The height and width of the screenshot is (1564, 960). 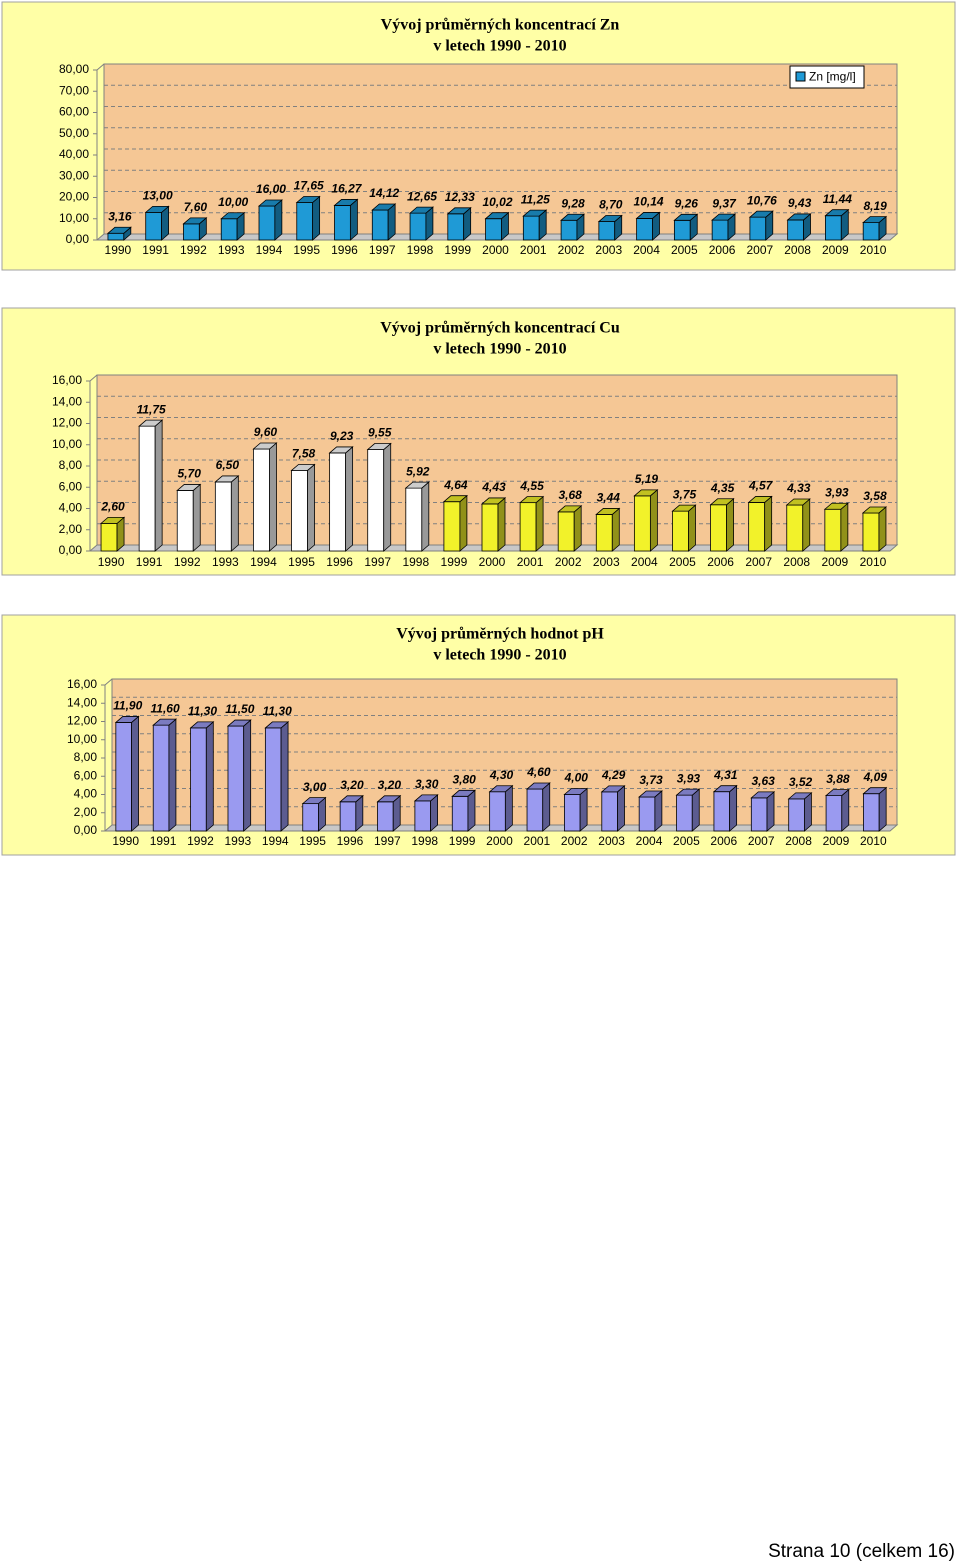 What do you see at coordinates (686, 841) in the screenshot?
I see `x-tick-label: 2005` at bounding box center [686, 841].